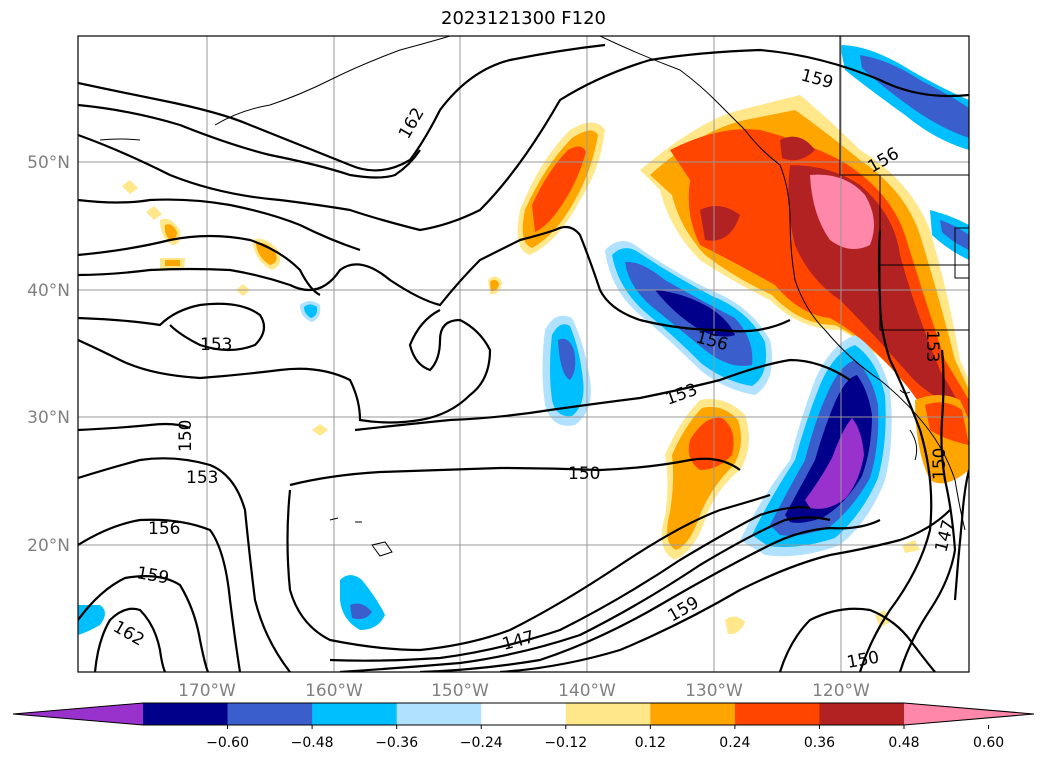 The image size is (1047, 765). I want to click on colorbar-tick-label: 0.60, so click(988, 743).